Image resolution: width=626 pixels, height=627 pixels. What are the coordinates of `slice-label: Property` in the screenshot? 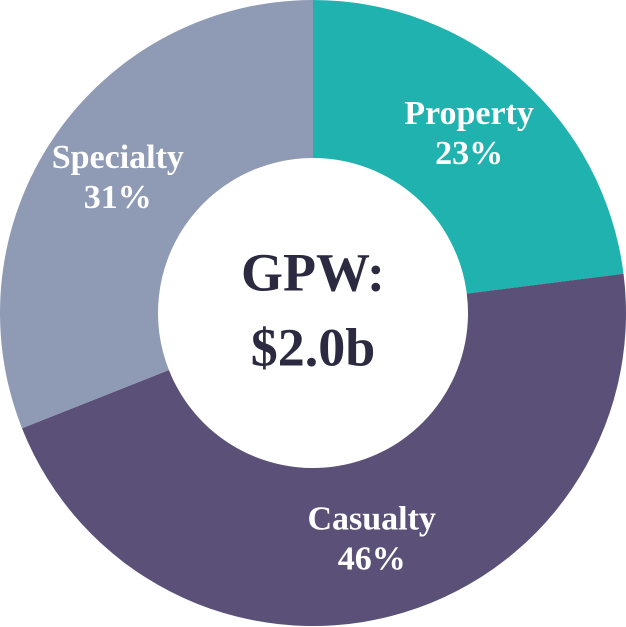 It's located at (469, 113).